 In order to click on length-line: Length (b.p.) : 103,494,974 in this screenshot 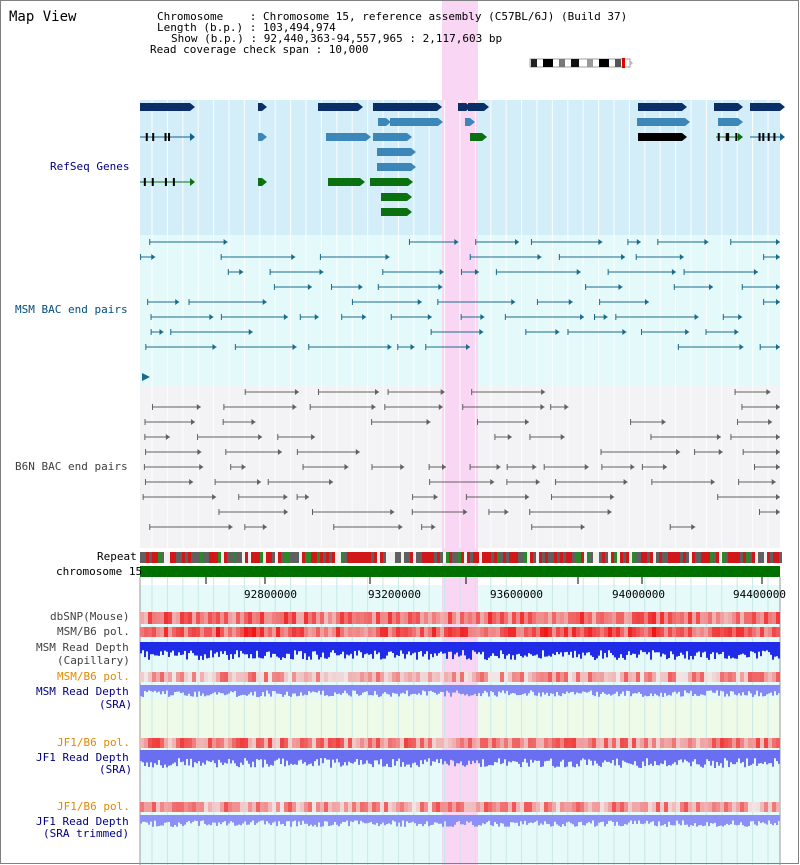, I will do `click(246, 27)`.